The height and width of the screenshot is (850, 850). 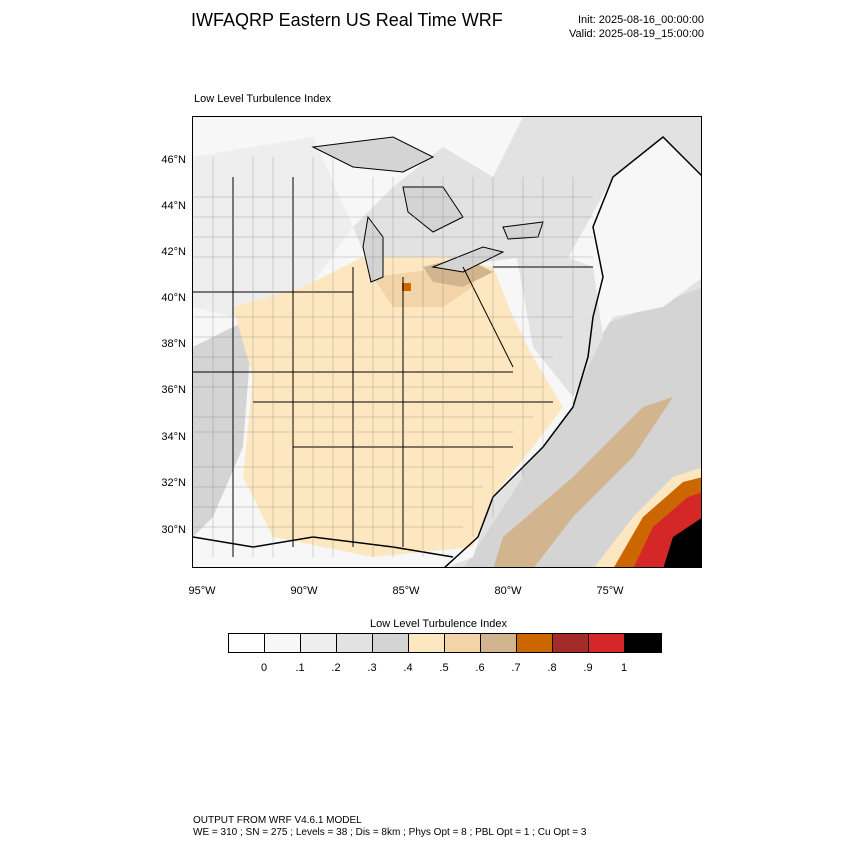 I want to click on colorbar-tick-label: .8, so click(x=552, y=668).